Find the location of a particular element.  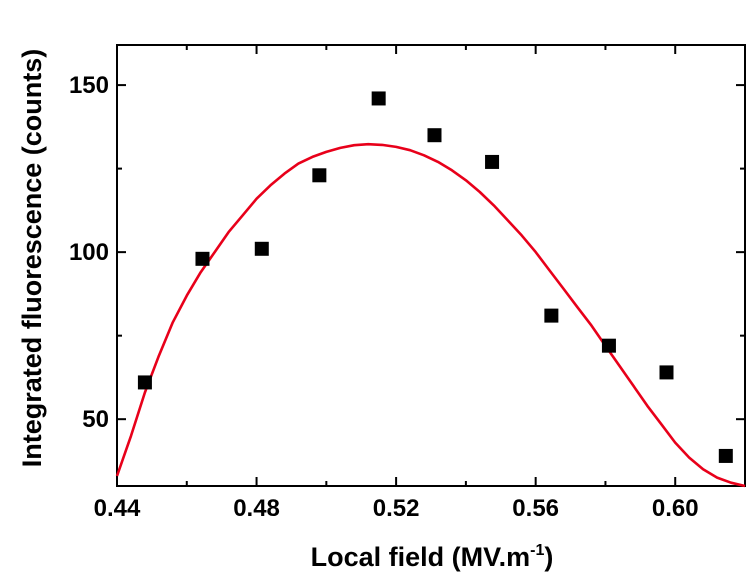

x-axis-label: Local field (MV.m-1) is located at coordinates (432, 557).